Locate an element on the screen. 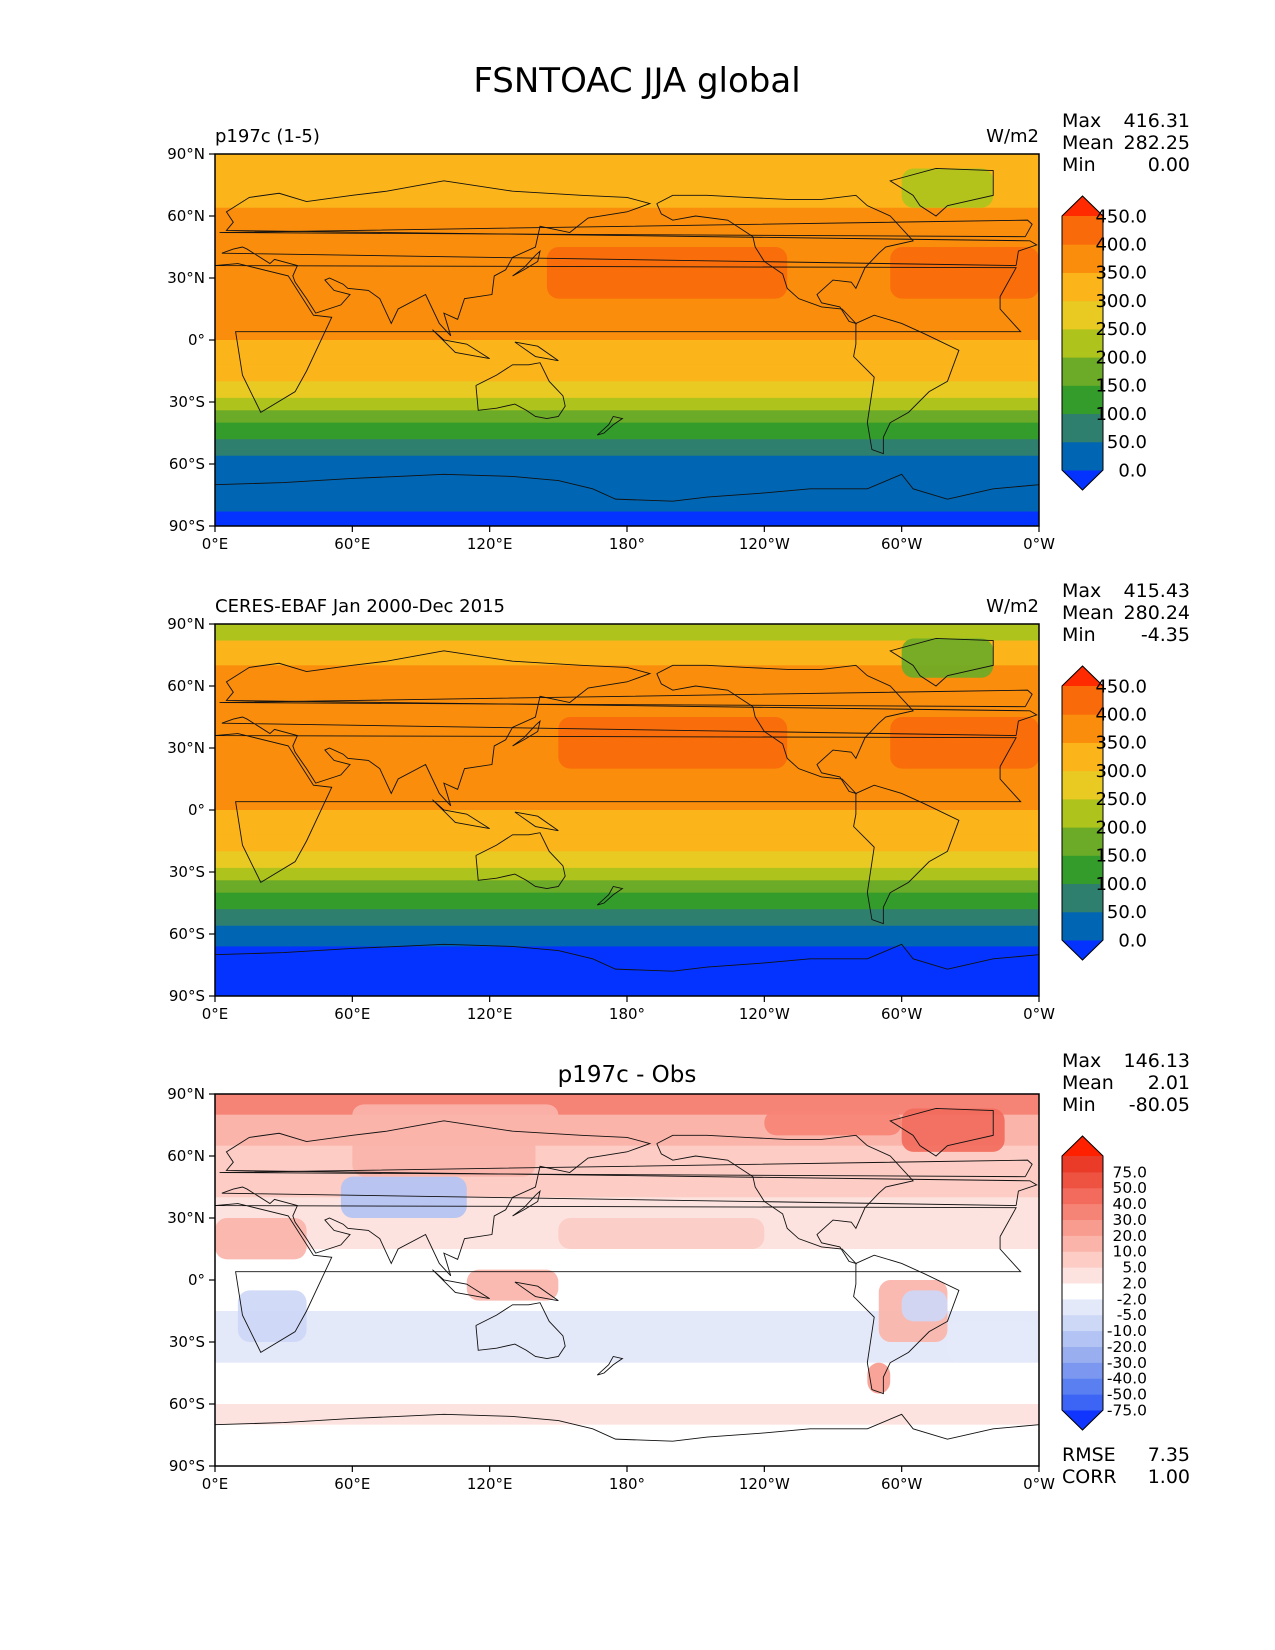 The image size is (1275, 1650). y-tick-label: 90°S is located at coordinates (187, 1466).